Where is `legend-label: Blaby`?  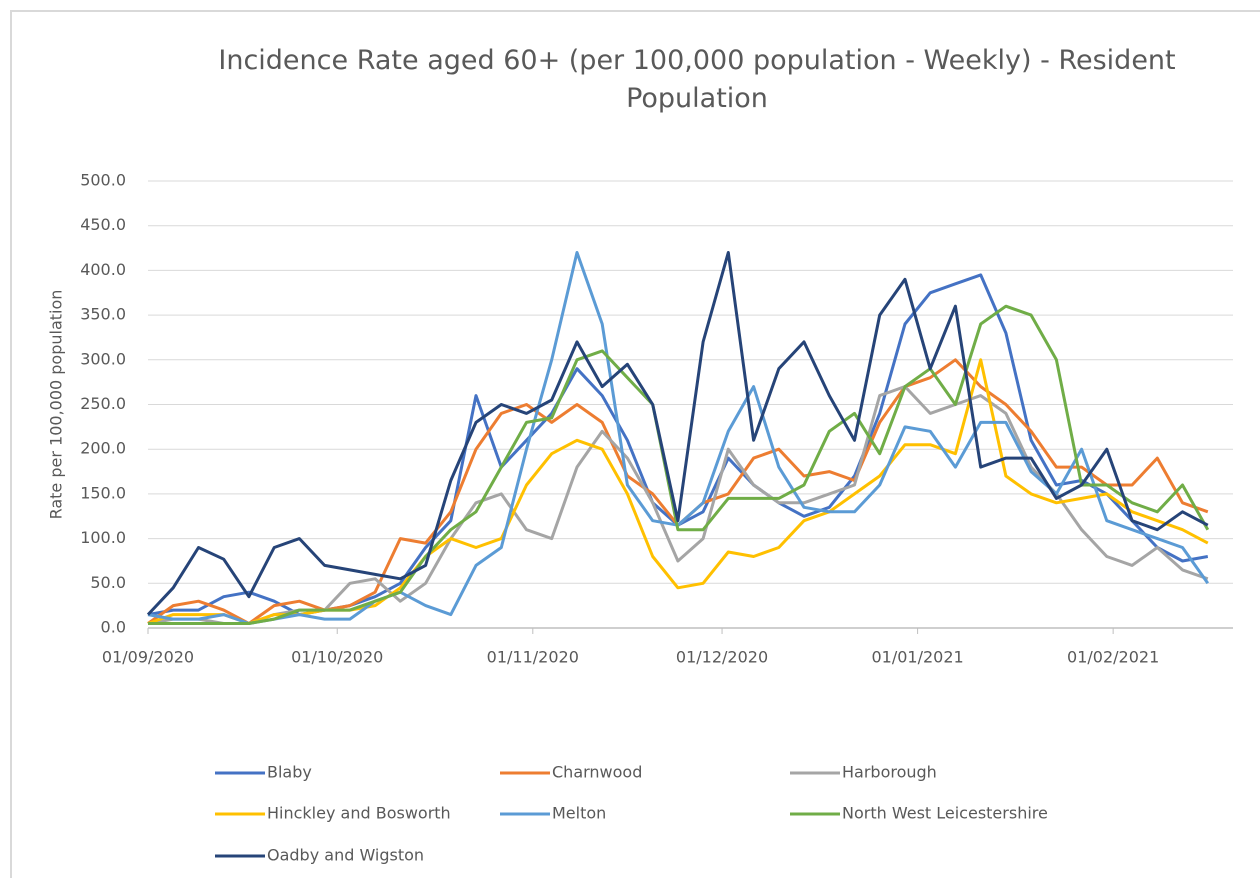 legend-label: Blaby is located at coordinates (289, 772).